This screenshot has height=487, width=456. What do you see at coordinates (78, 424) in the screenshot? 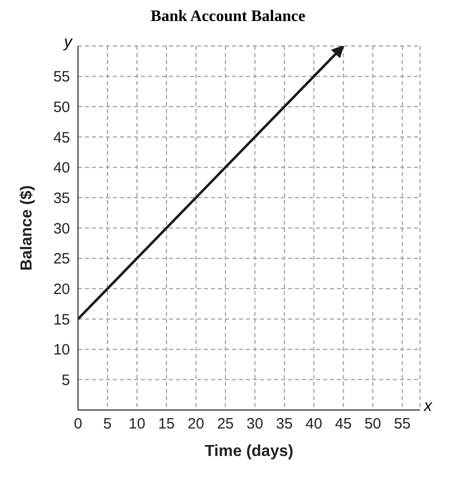
I see `x-tick-label: 0` at bounding box center [78, 424].